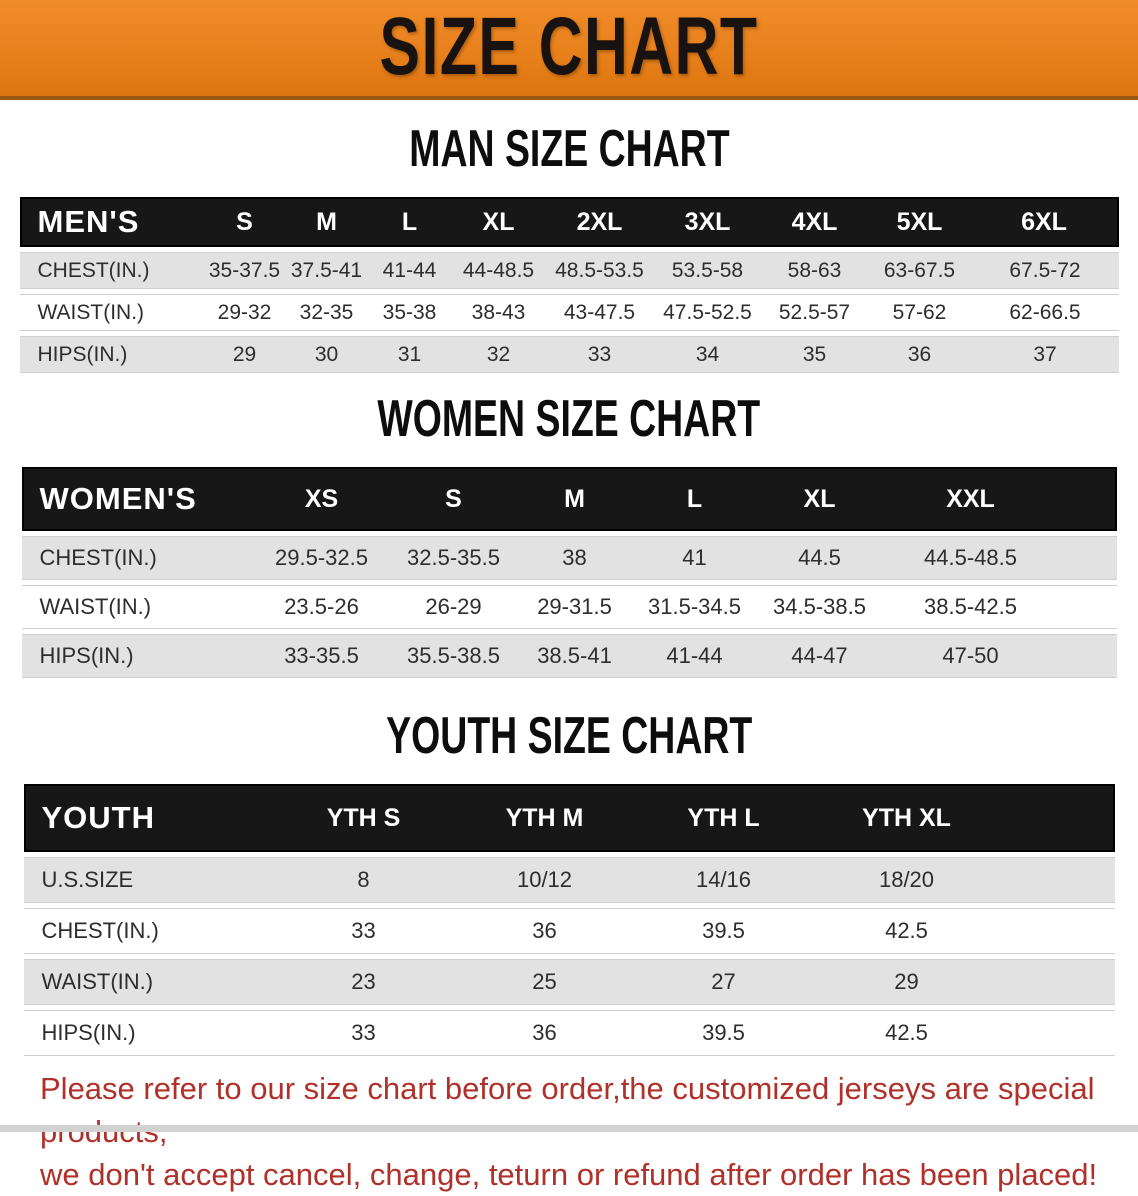  Describe the element at coordinates (569, 1128) in the screenshot. I see `bottom-edge-strip` at that location.